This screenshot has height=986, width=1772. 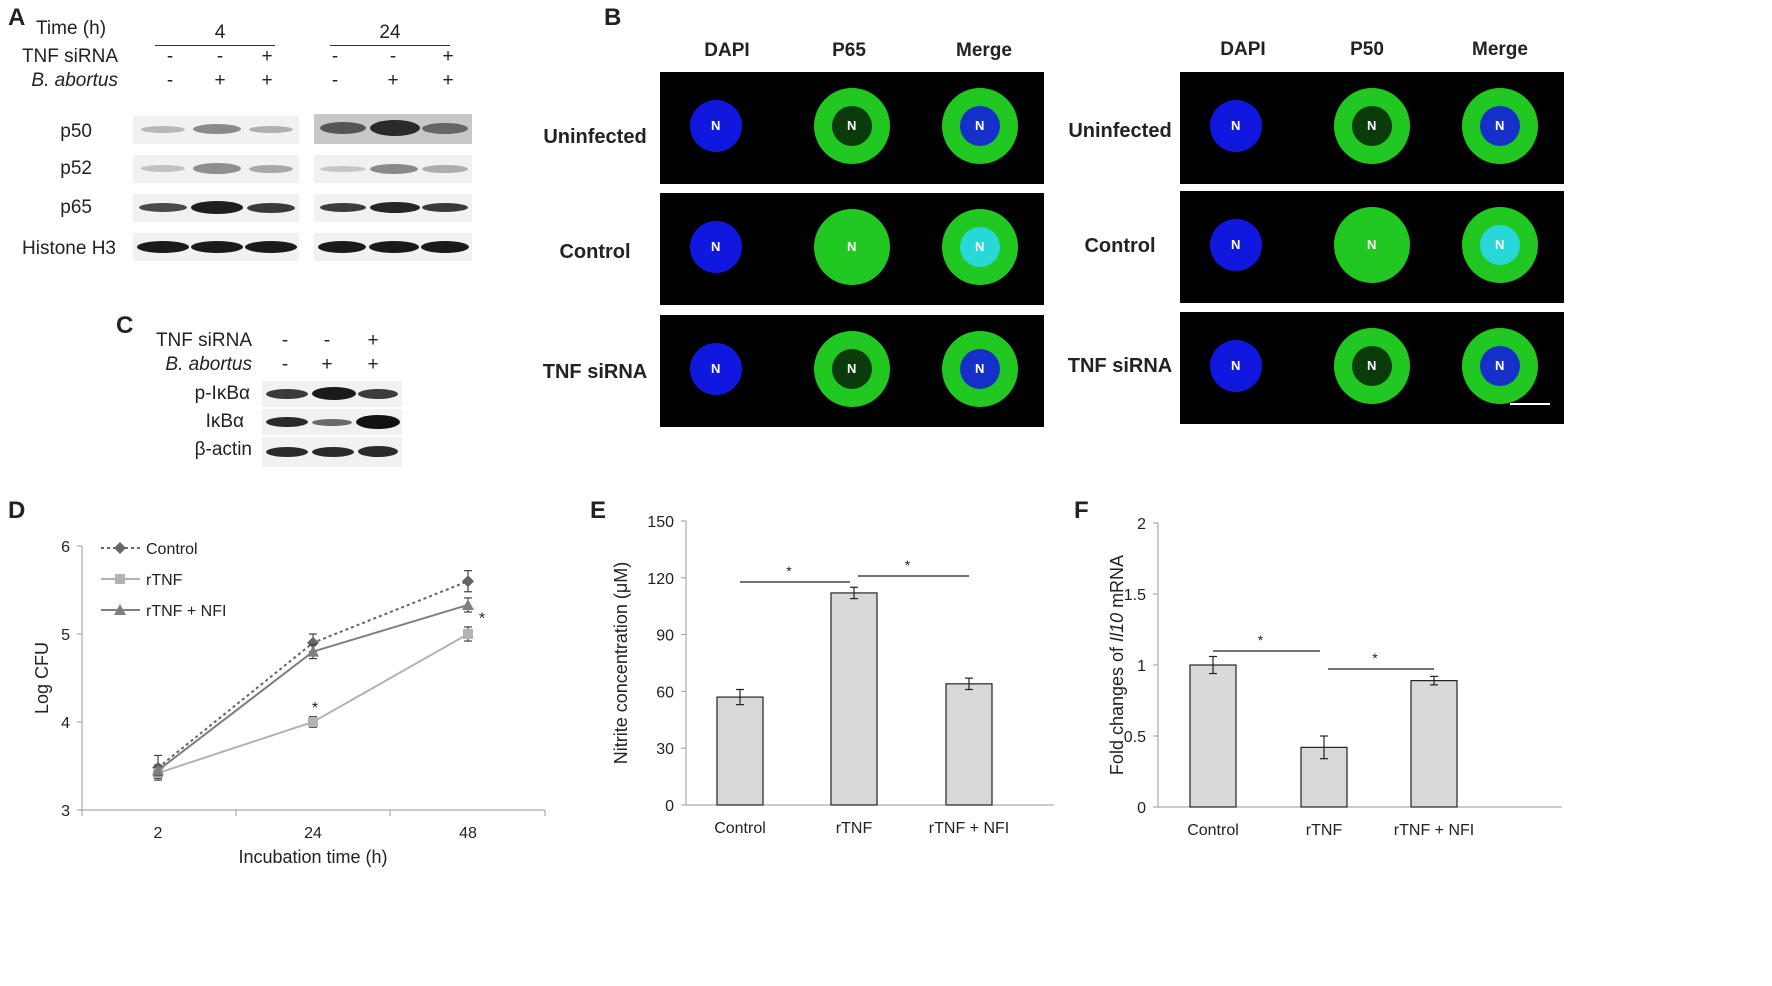 What do you see at coordinates (1135, 595) in the screenshot?
I see `y-tick-label: 1.5` at bounding box center [1135, 595].